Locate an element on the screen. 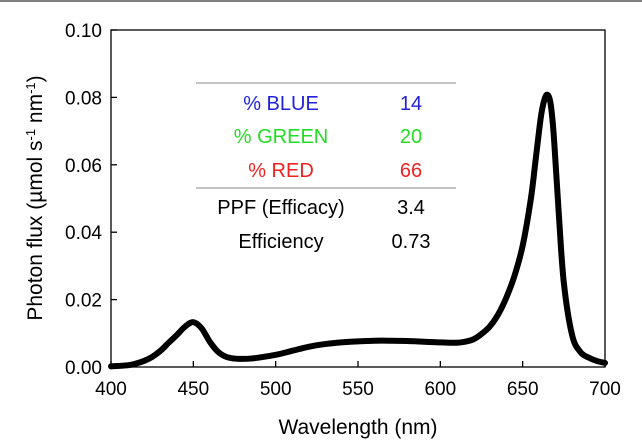 This screenshot has height=441, width=642. y-tick-label: 0.10 is located at coordinates (83, 31).